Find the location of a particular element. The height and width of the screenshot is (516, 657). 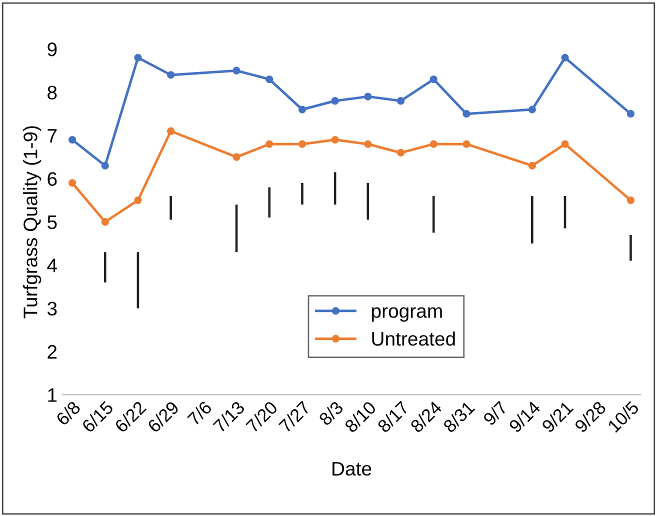

x-tick-label: 7/13 is located at coordinates (229, 417).